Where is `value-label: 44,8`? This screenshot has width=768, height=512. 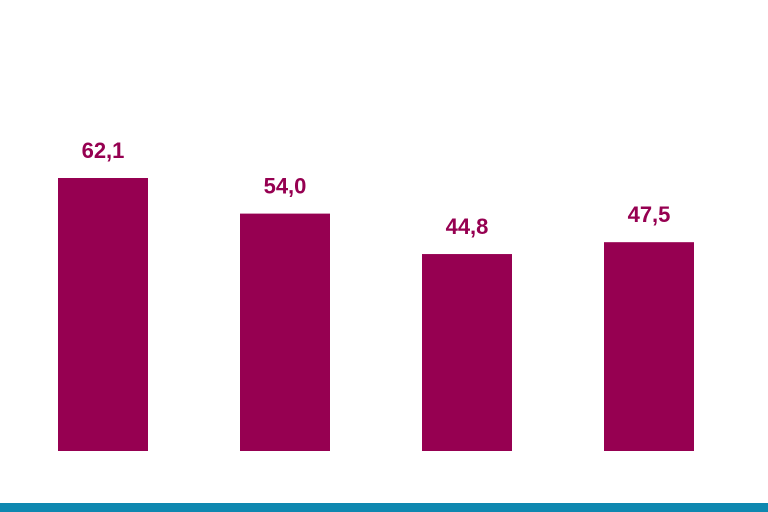 value-label: 44,8 is located at coordinates (467, 226).